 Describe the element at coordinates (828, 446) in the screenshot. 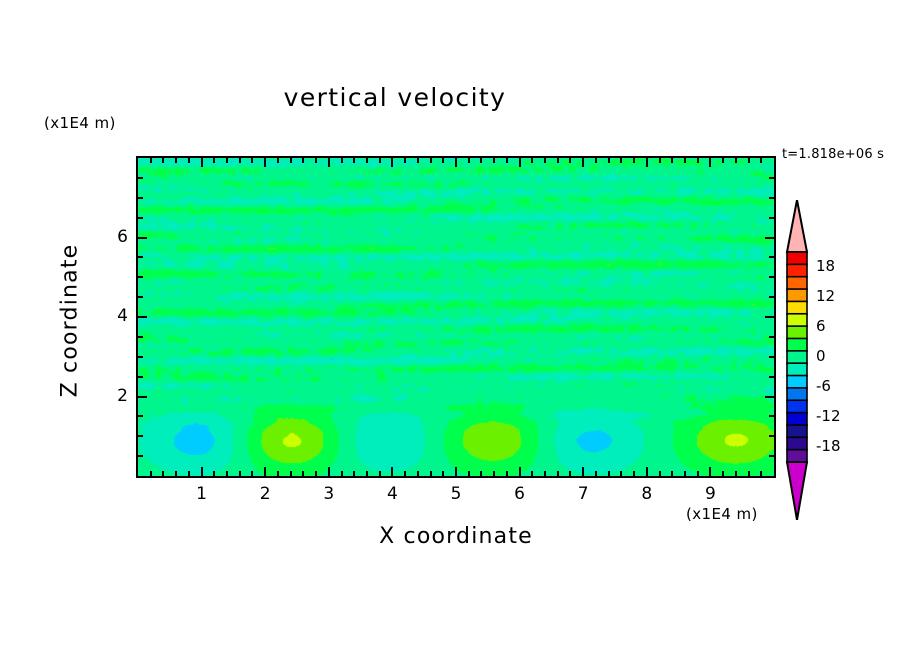

I see `colorbar-tick-label: -18` at that location.